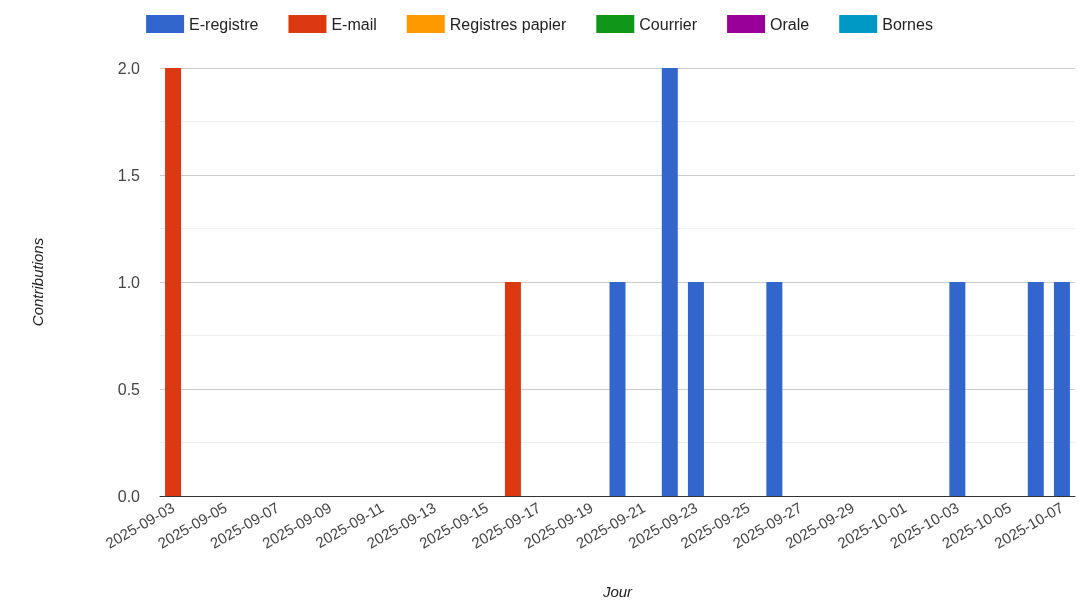  What do you see at coordinates (617, 591) in the screenshot?
I see `x-axis-title: Jour` at bounding box center [617, 591].